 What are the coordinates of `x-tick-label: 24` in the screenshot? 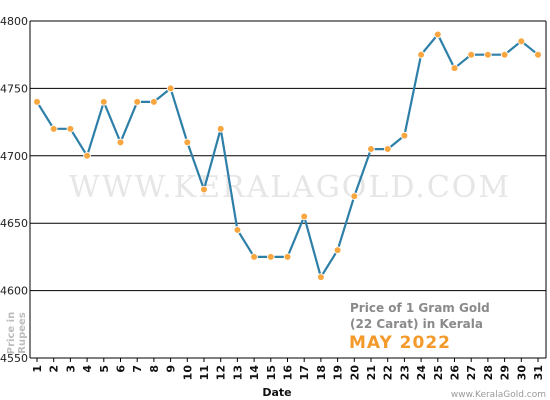 It's located at (421, 373).